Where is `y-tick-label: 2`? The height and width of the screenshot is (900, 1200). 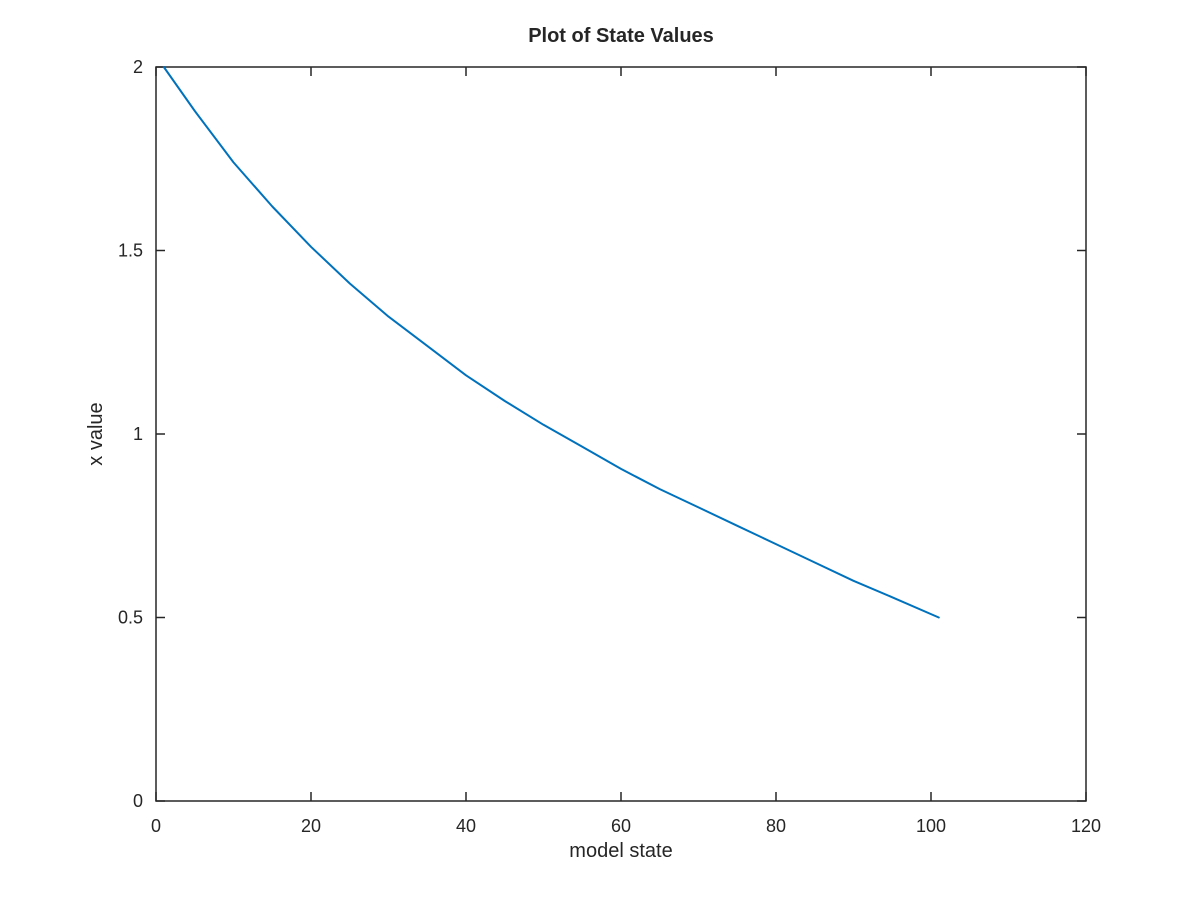 y-tick-label: 2 is located at coordinates (138, 67).